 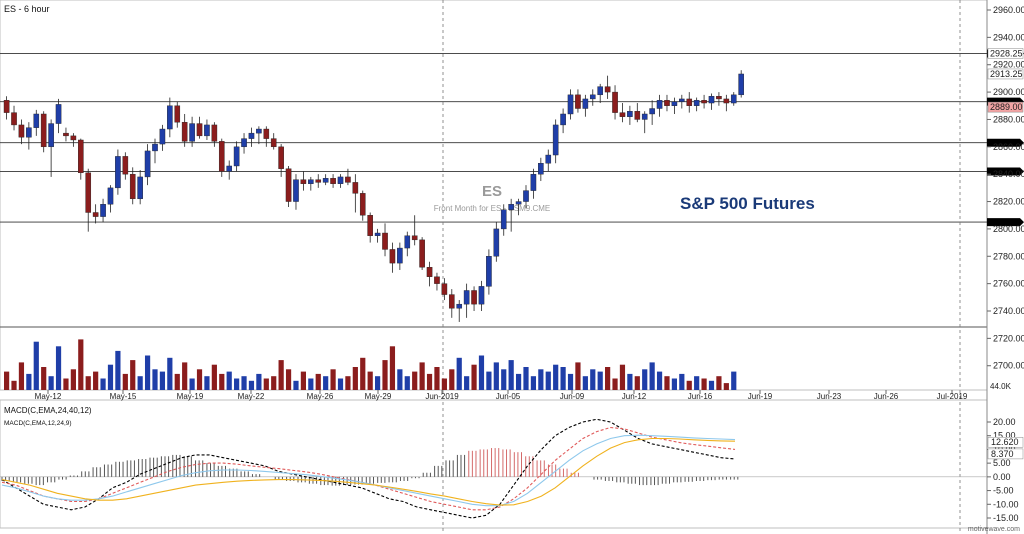 I want to click on price-tick-label: 2840.00, so click(x=1008, y=174).